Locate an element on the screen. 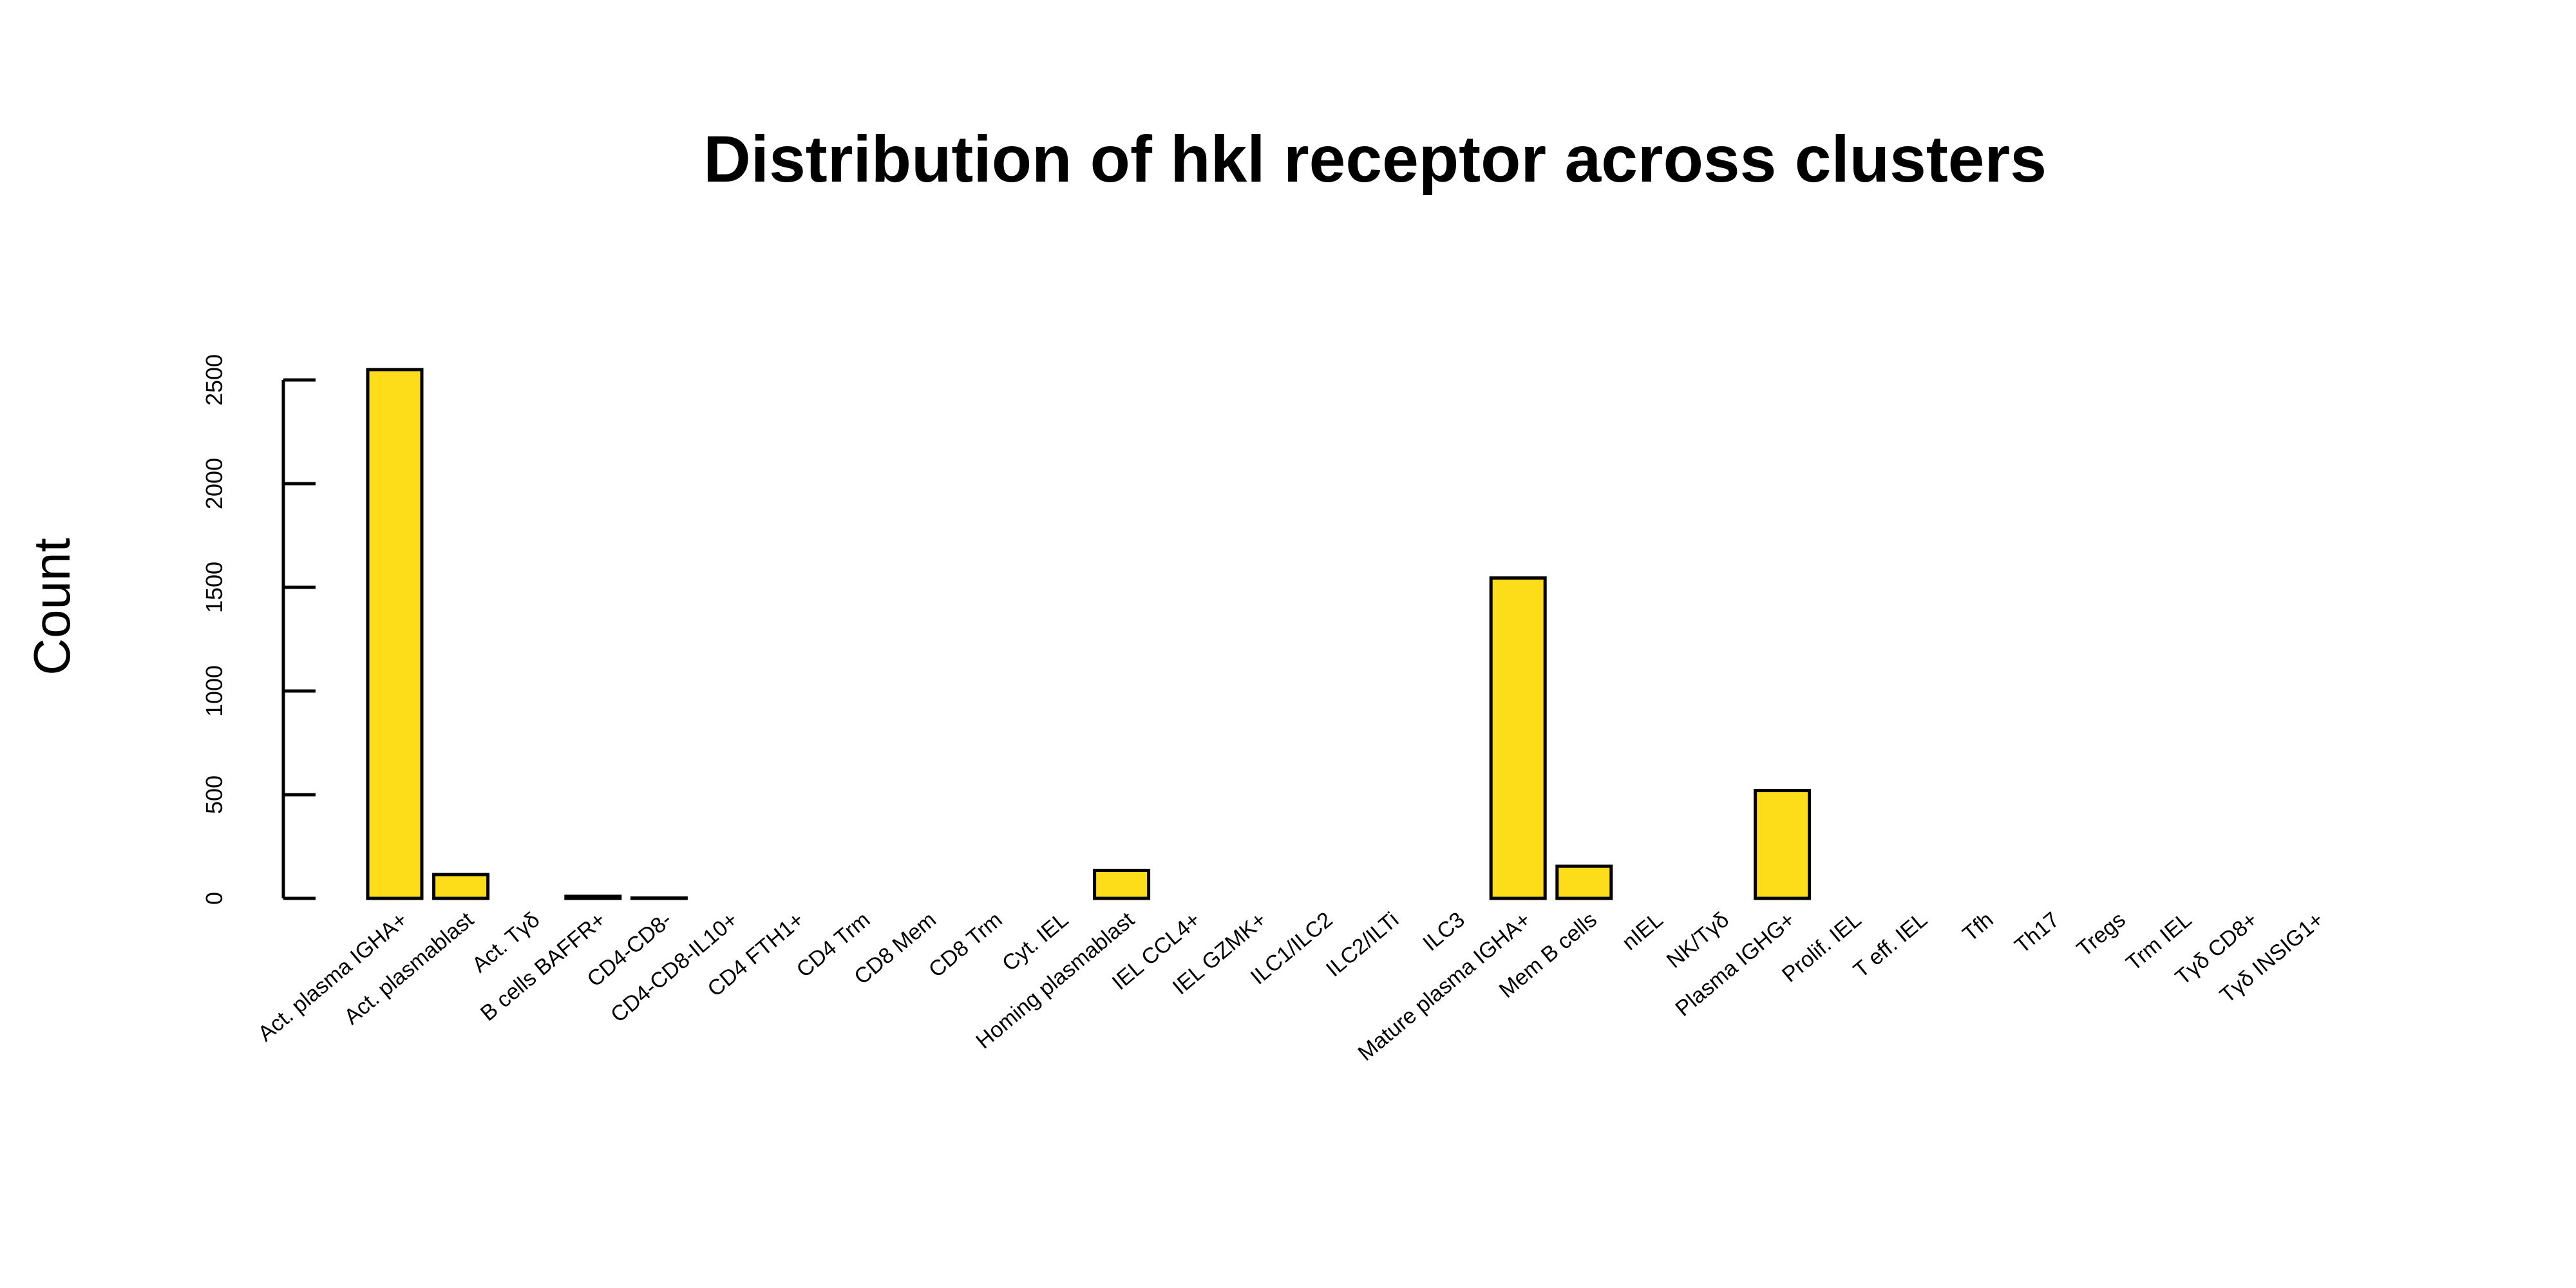 The width and height of the screenshot is (2576, 1288). x-tick-label: Plasma IGHG+ is located at coordinates (1735, 964).